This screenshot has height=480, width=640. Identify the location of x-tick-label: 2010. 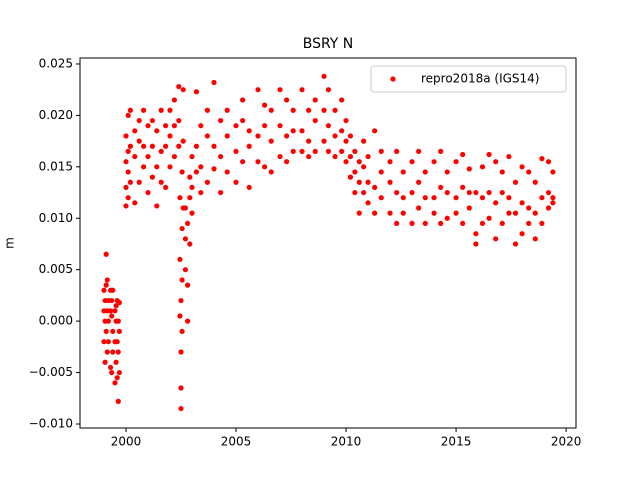
(346, 442).